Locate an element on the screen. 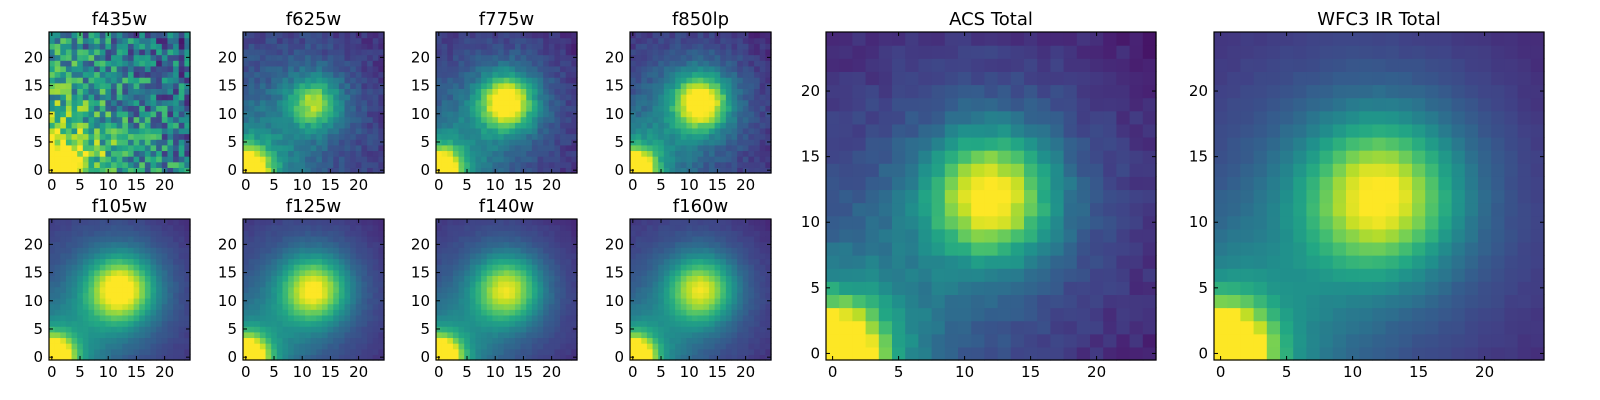 The width and height of the screenshot is (1600, 400). axes-frame-f850lp is located at coordinates (700, 102).